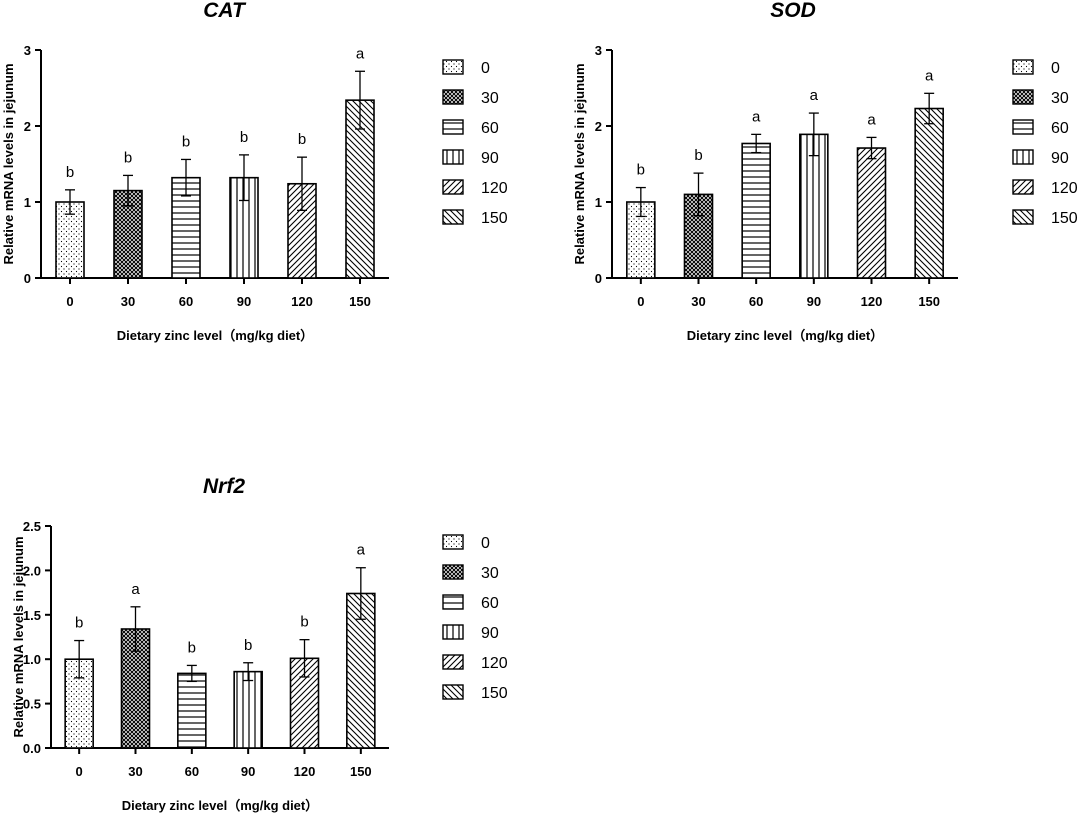  What do you see at coordinates (32, 570) in the screenshot?
I see `y-tick-label: 2.0` at bounding box center [32, 570].